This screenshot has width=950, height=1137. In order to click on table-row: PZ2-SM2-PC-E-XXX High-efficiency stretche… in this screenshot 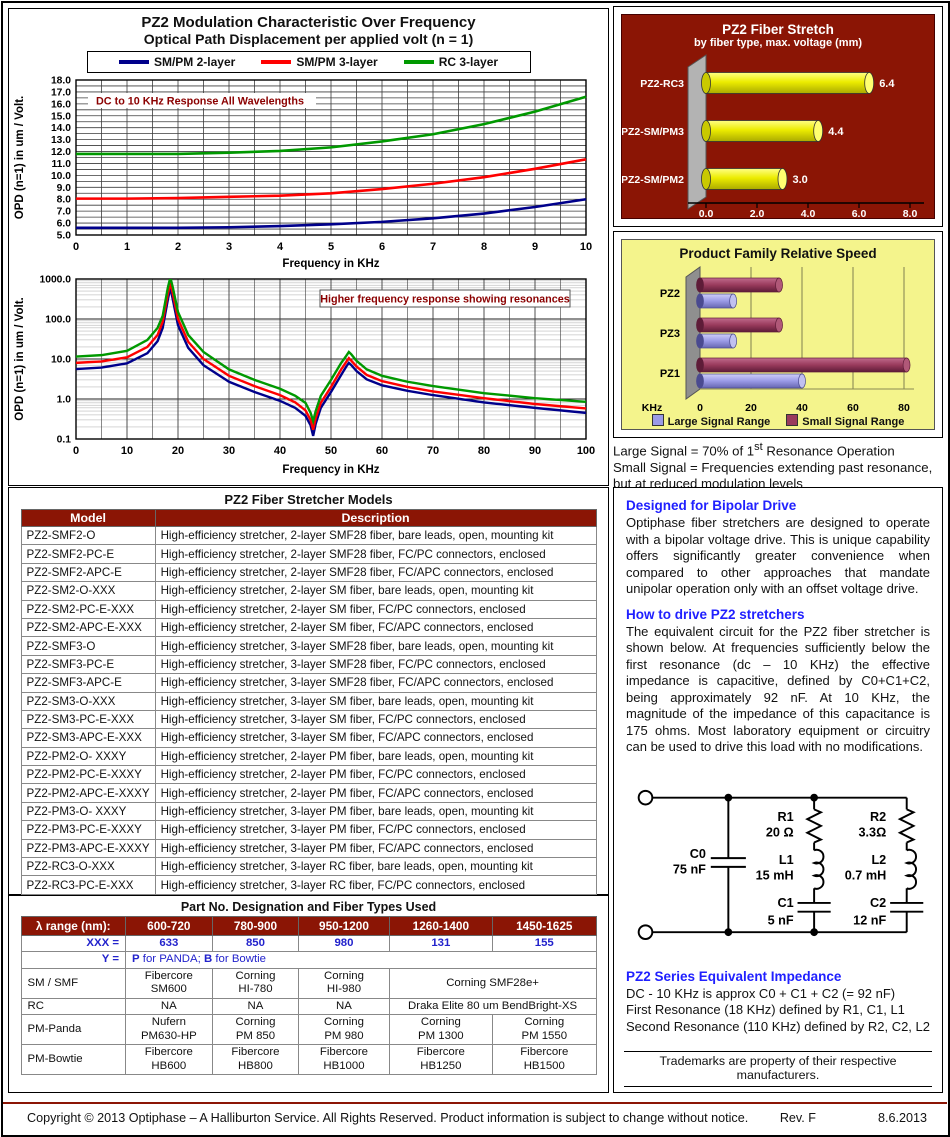, I will do `click(308, 609)`.